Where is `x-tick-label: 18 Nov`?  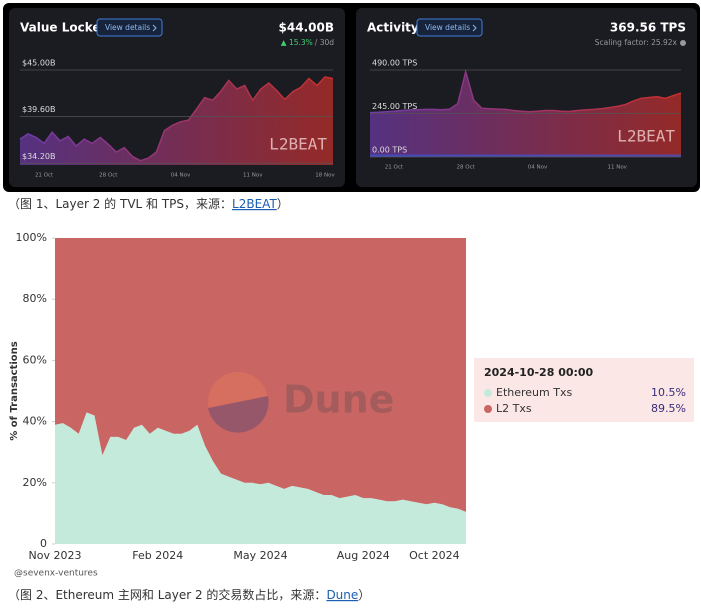
x-tick-label: 18 Nov is located at coordinates (325, 176).